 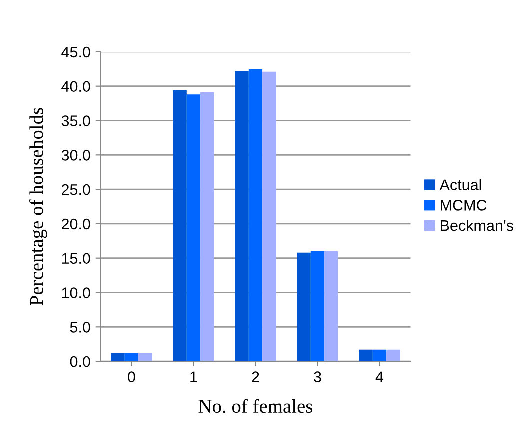 What do you see at coordinates (76, 52) in the screenshot?
I see `y-tick-label: 45.0` at bounding box center [76, 52].